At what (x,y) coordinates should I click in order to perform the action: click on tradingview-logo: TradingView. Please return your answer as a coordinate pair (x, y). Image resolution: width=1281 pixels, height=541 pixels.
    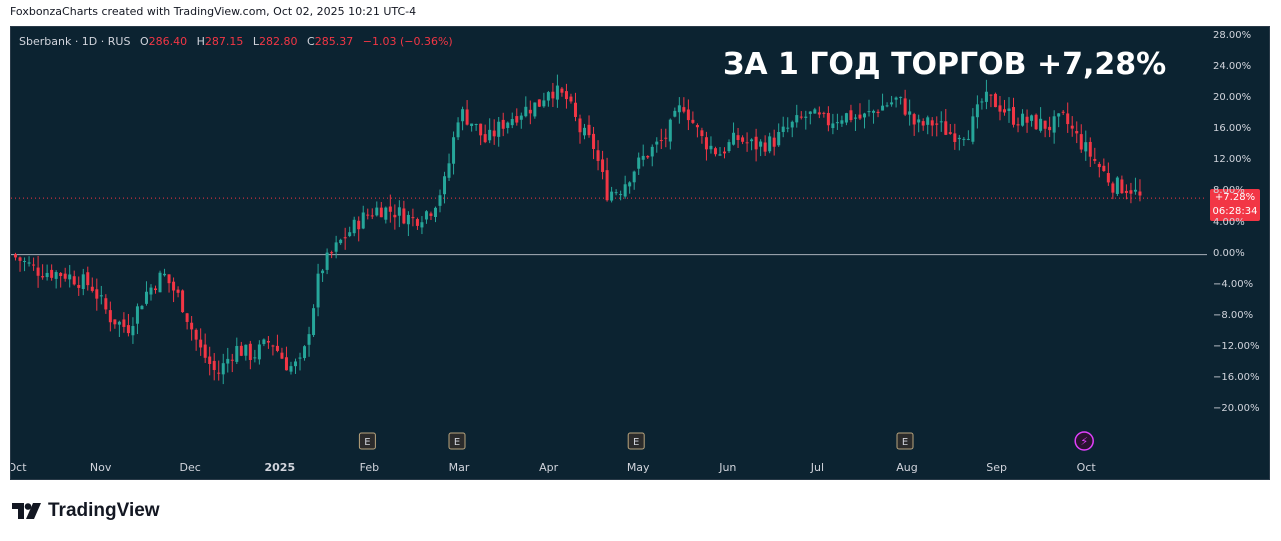
    Looking at the image, I should click on (86, 511).